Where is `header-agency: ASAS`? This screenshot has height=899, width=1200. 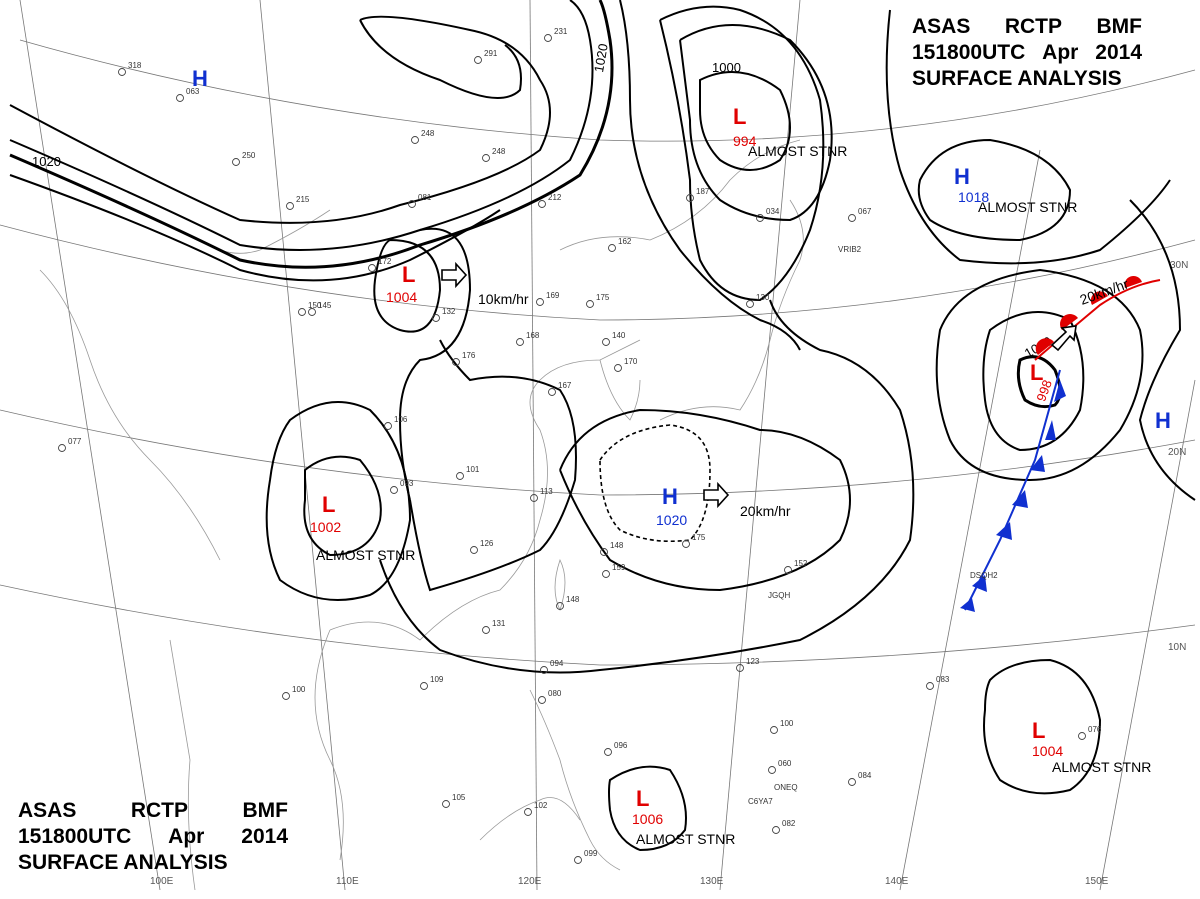 header-agency: ASAS is located at coordinates (47, 810).